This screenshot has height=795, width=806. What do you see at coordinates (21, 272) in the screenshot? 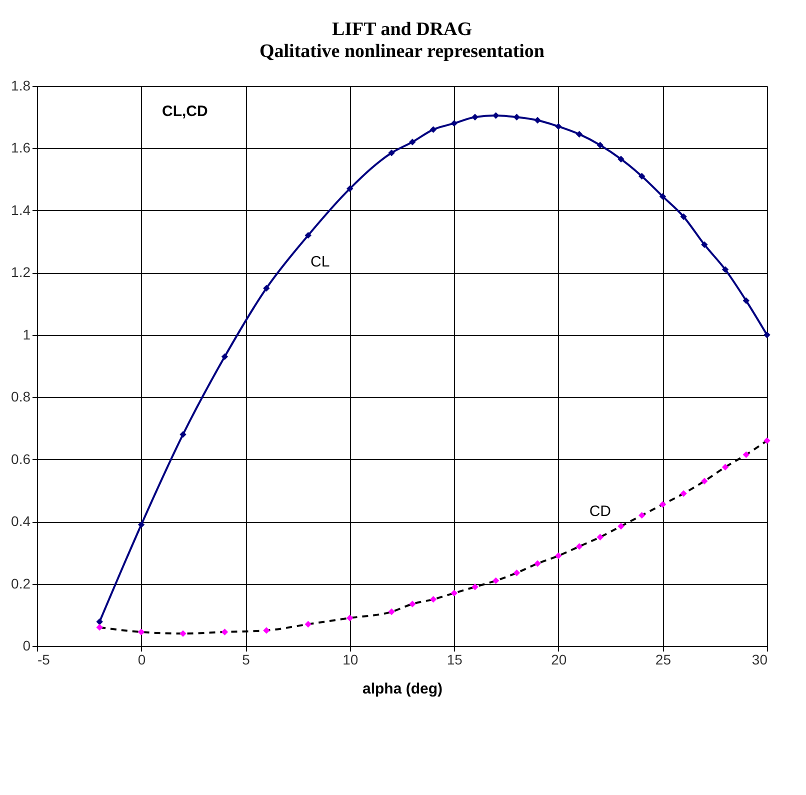
I see `y-tick-label: 1.2` at bounding box center [21, 272].